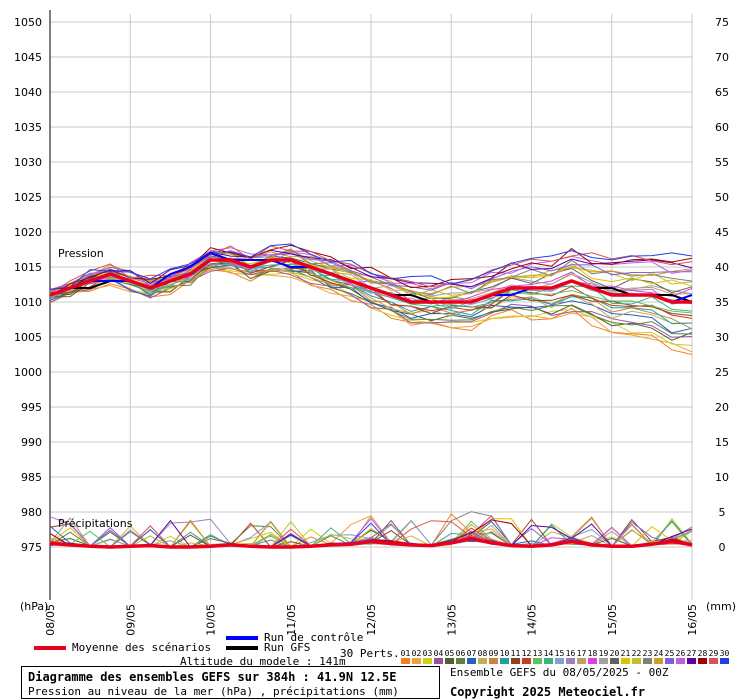  What do you see at coordinates (625, 656) in the screenshot?
I see `member-legend-item: 21` at bounding box center [625, 656].